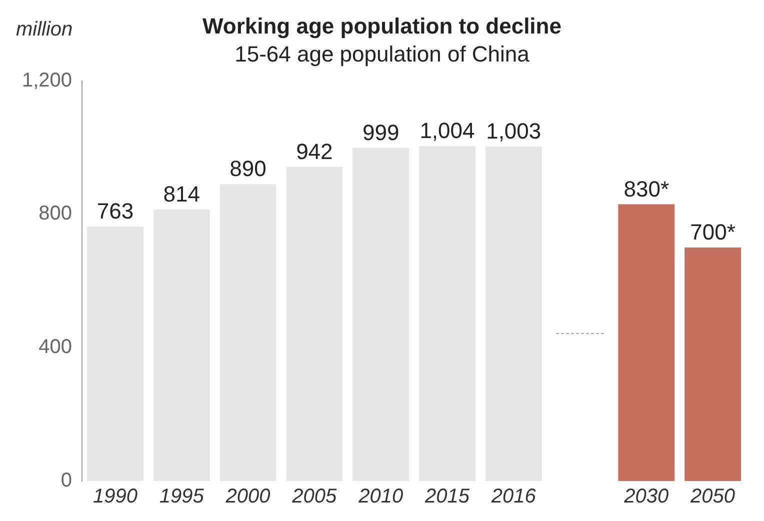  I want to click on x-tick-label: 2010, so click(381, 497).